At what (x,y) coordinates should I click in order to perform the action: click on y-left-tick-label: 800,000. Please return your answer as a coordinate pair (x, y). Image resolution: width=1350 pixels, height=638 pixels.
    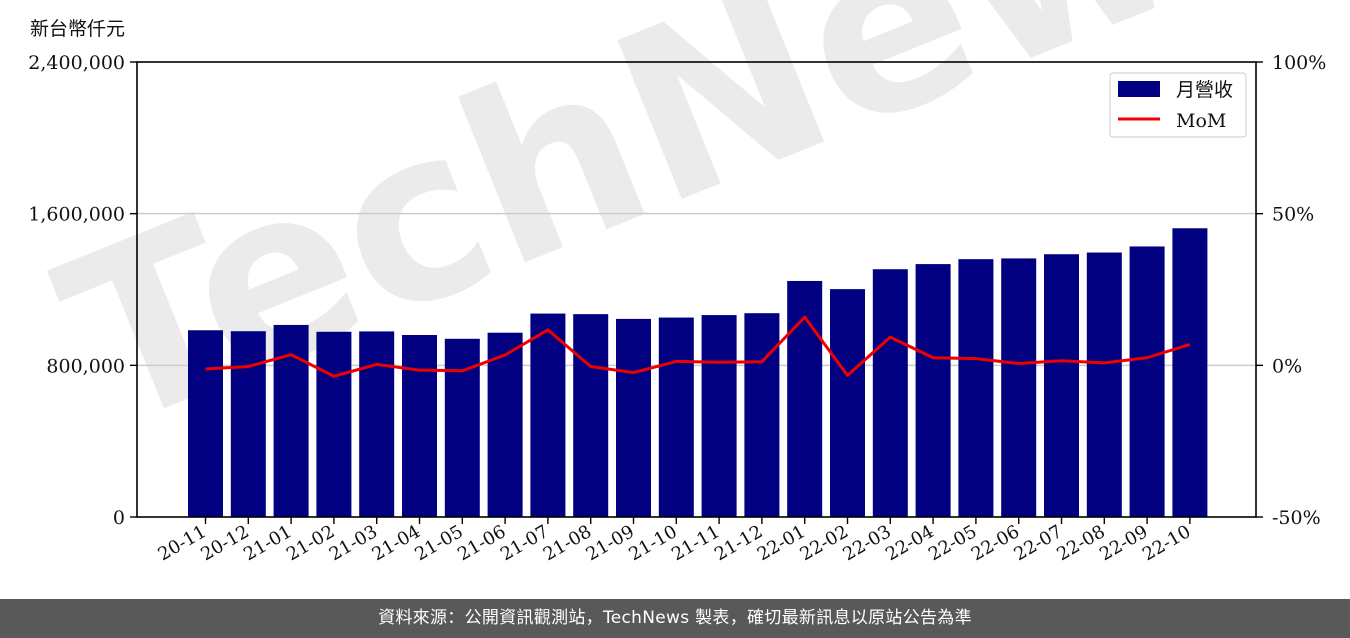
    Looking at the image, I should click on (85, 366).